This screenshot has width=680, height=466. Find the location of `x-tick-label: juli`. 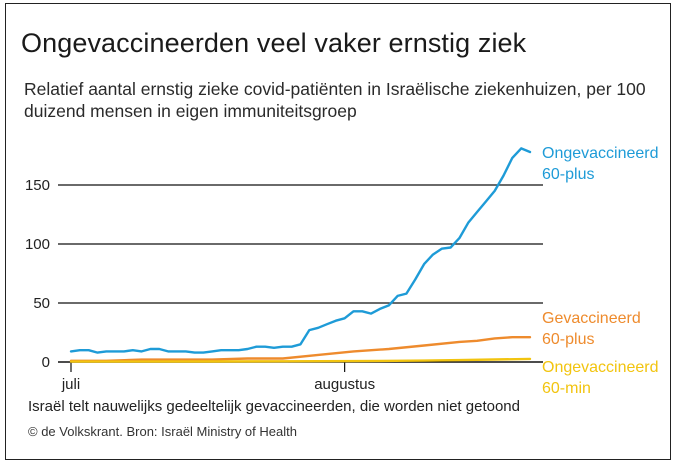

x-tick-label: juli is located at coordinates (70, 384).